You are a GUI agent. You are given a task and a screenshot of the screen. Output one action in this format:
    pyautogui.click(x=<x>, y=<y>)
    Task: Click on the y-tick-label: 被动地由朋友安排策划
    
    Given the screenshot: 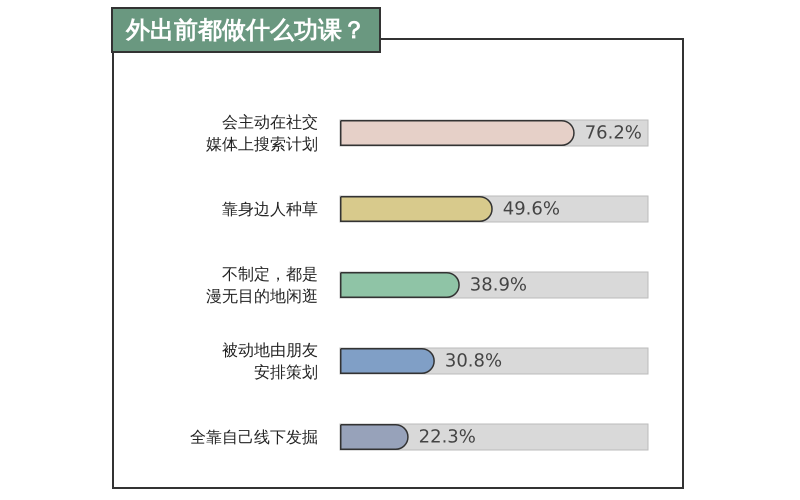 What is the action you would take?
    pyautogui.click(x=270, y=361)
    